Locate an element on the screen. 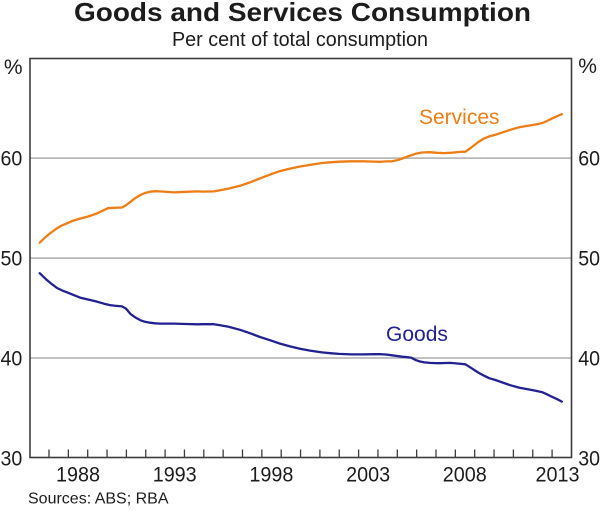 Image resolution: width=600 pixels, height=511 pixels. svg-text: Services is located at coordinates (459, 117).